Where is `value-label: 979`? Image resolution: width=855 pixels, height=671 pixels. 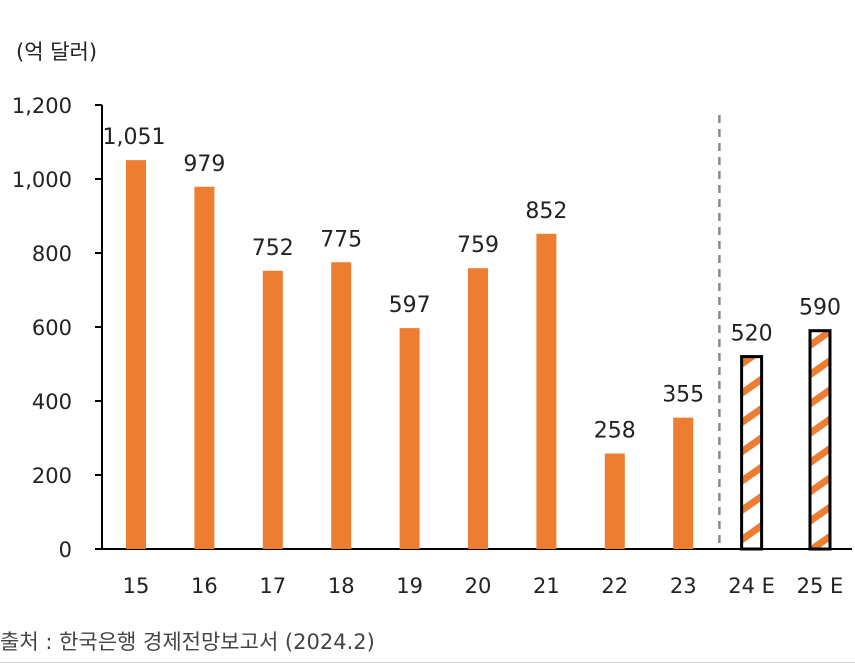 value-label: 979 is located at coordinates (204, 164).